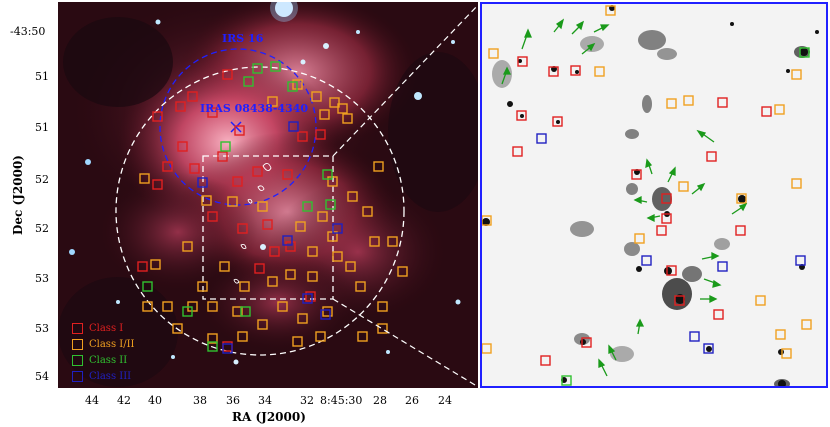 Image resolution: width=830 pixels, height=427 pixels. Describe the element at coordinates (200, 400) in the screenshot. I see `ra-tick-label: 38` at that location.